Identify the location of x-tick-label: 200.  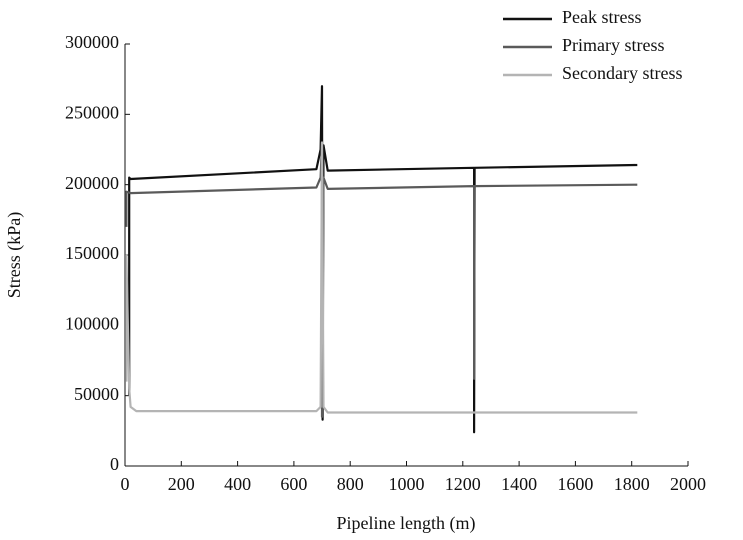
(181, 484).